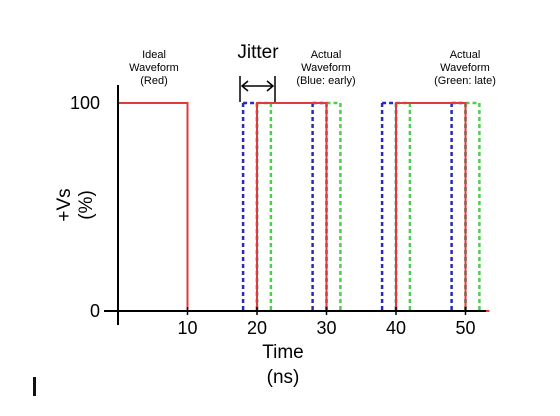 The image size is (560, 416). What do you see at coordinates (396, 328) in the screenshot?
I see `x-tick-label: 40` at bounding box center [396, 328].